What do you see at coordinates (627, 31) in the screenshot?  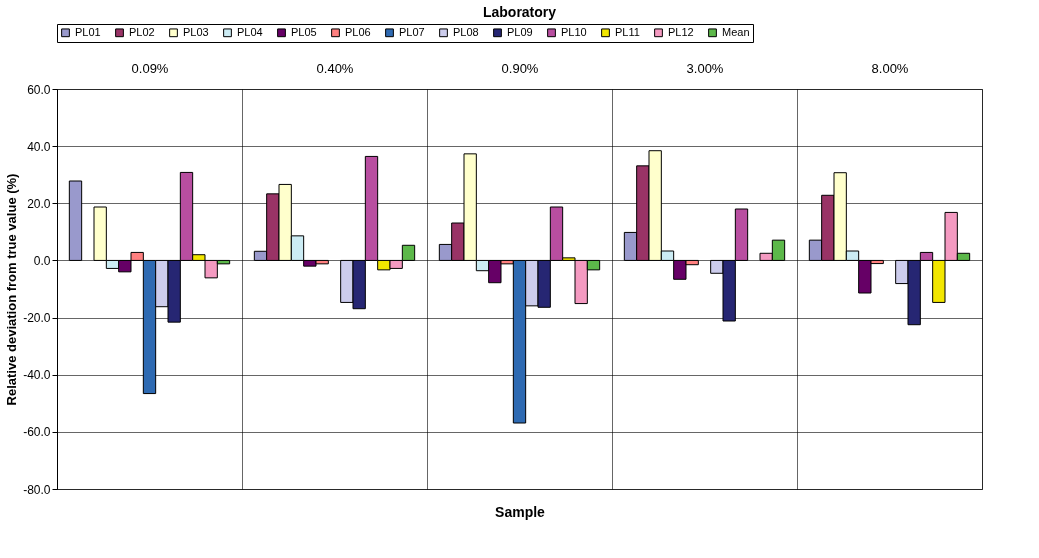 I see `legend-label: PL11` at bounding box center [627, 31].